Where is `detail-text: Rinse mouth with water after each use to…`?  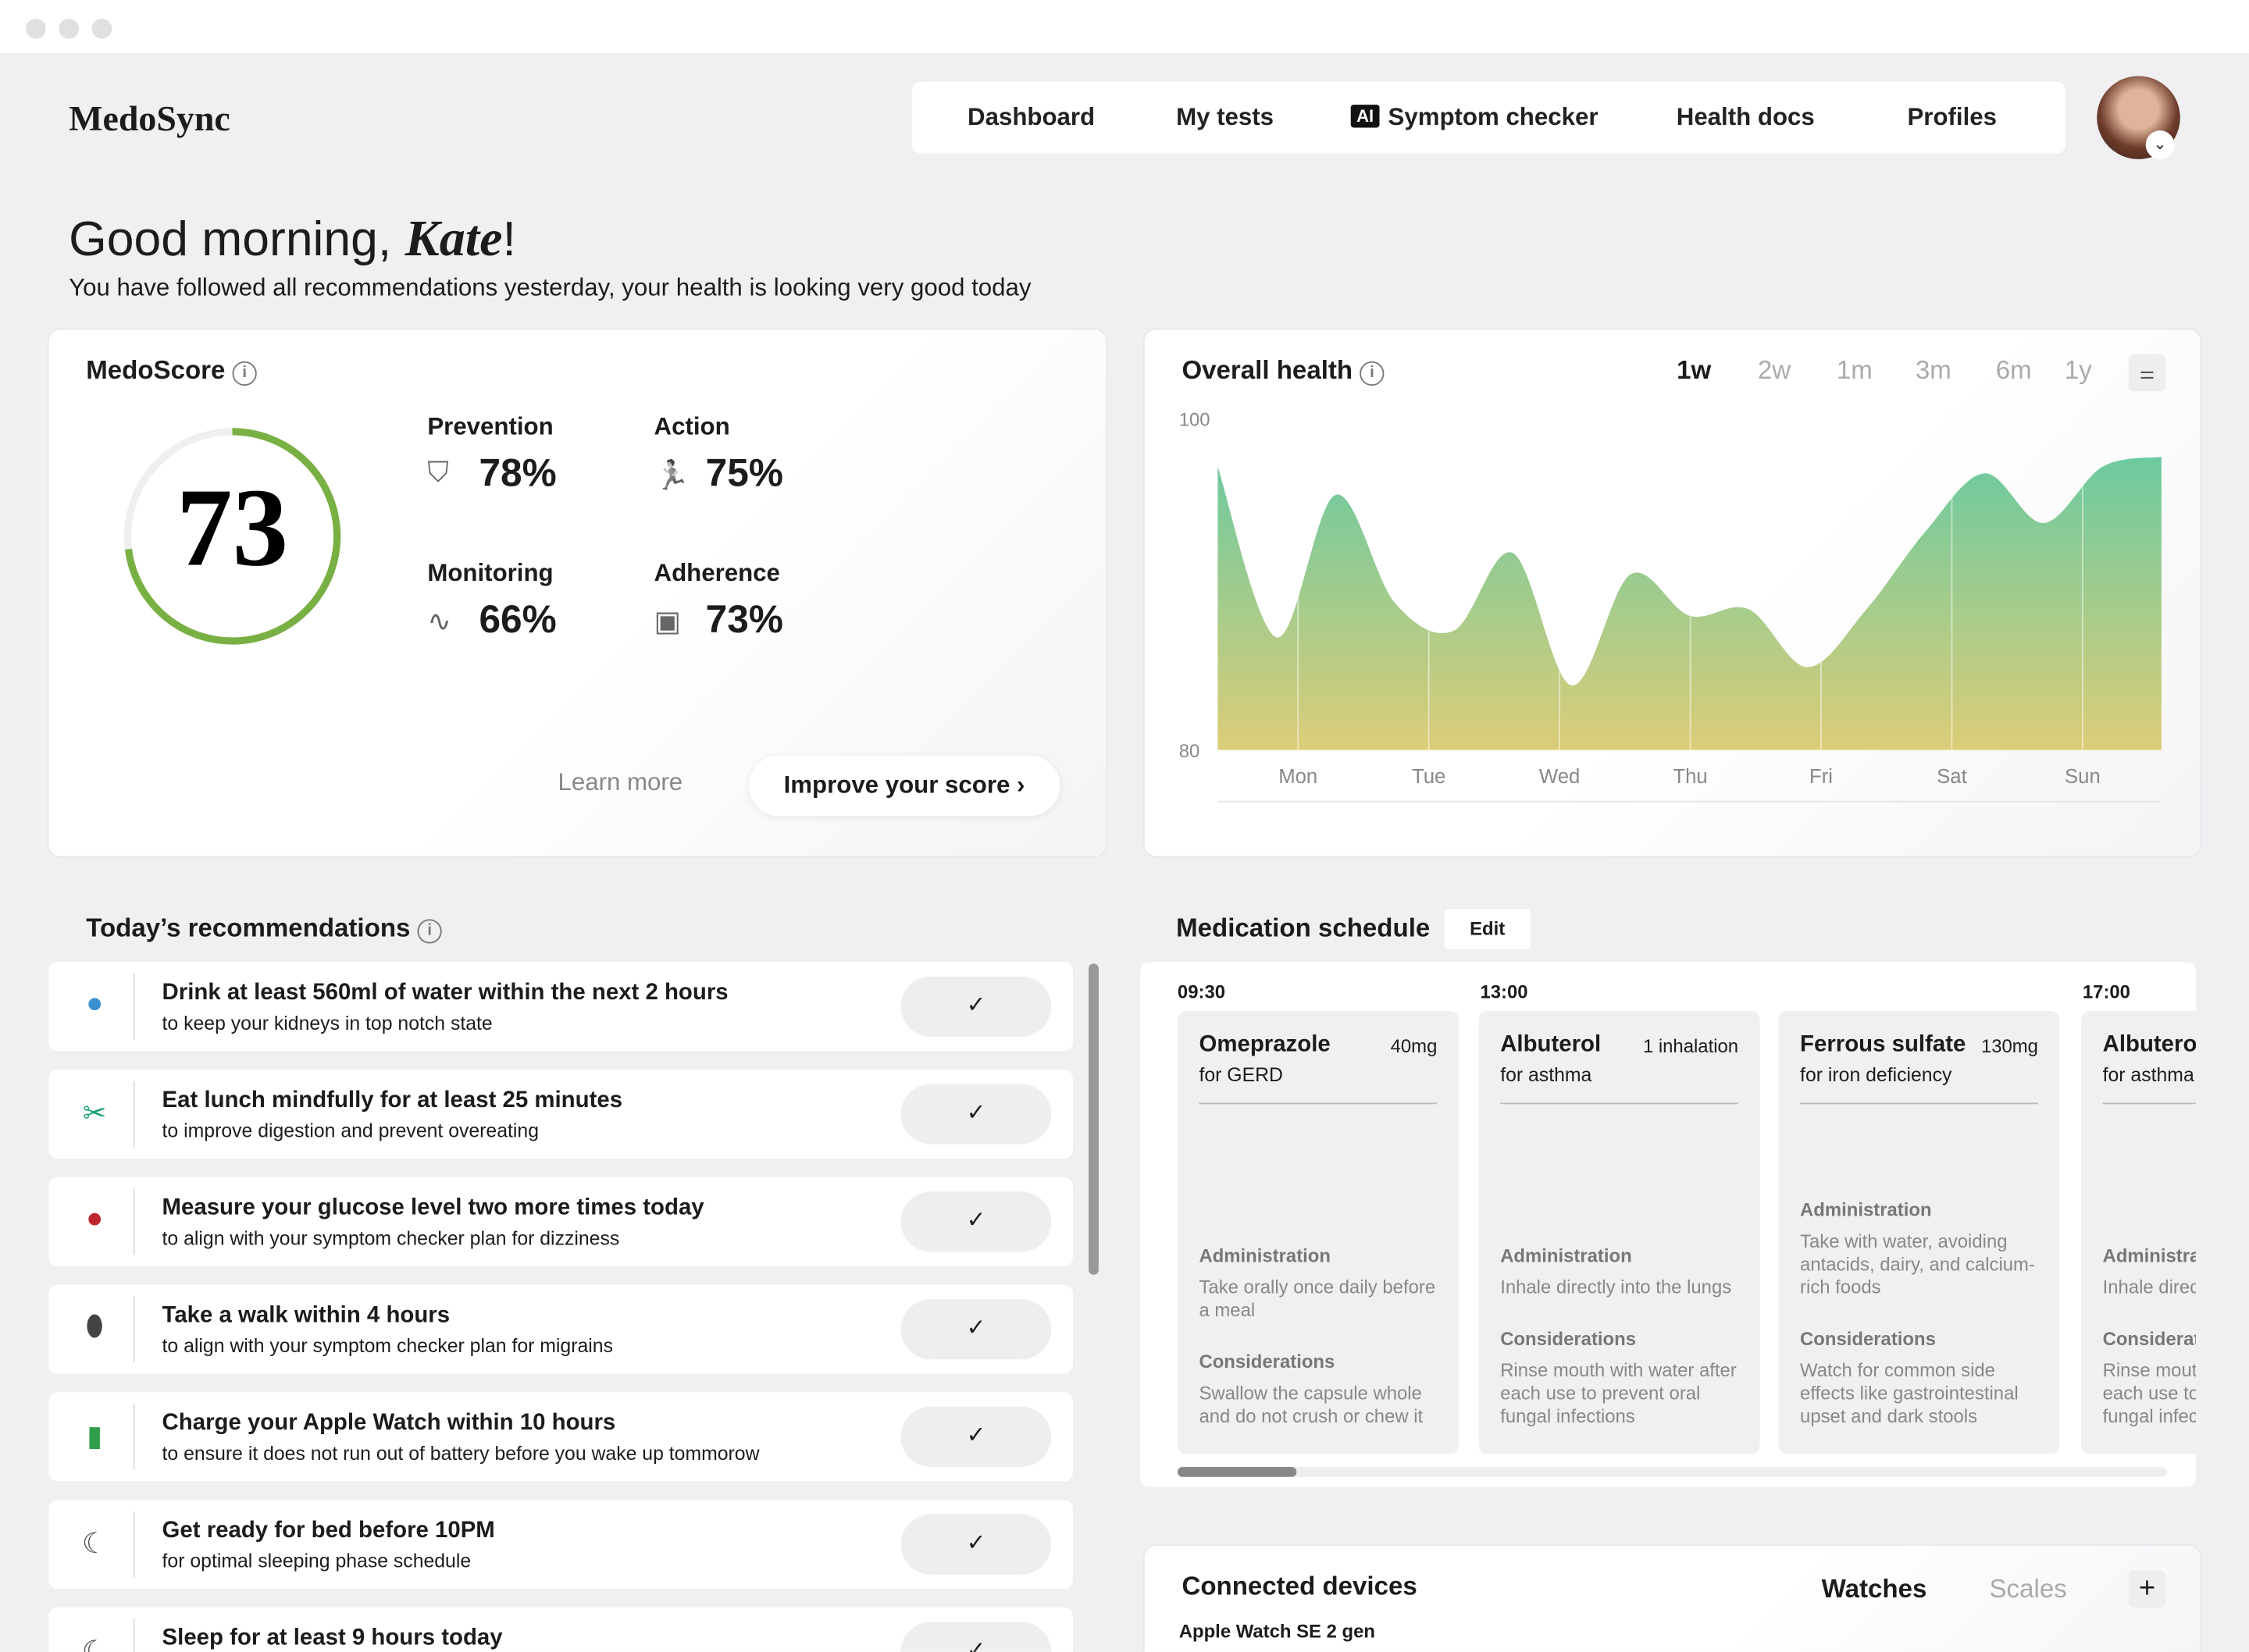
detail-text: Rinse mouth with water after each use to… is located at coordinates (2149, 1393).